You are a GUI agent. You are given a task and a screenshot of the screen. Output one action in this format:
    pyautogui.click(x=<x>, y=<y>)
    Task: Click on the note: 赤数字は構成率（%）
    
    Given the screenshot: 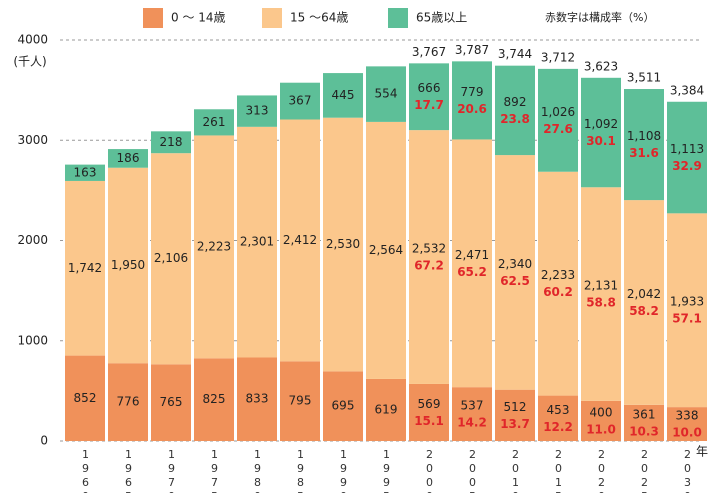 What is the action you would take?
    pyautogui.click(x=599, y=17)
    